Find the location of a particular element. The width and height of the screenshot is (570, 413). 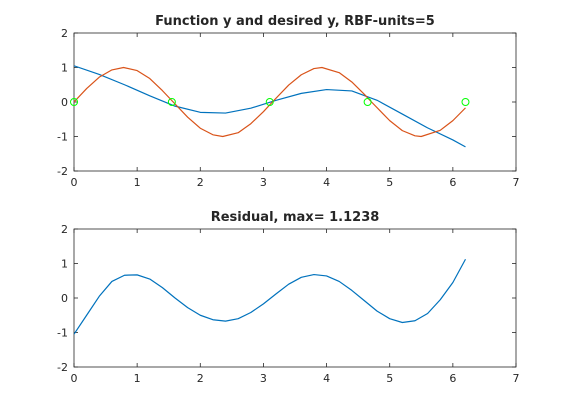

network-output-line is located at coordinates (270, 106).